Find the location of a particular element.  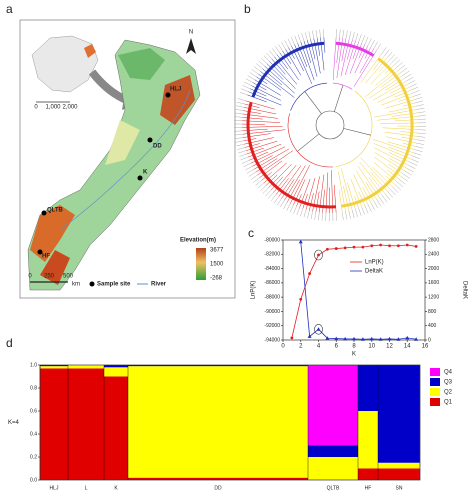

panel-label: b is located at coordinates (247, 9).